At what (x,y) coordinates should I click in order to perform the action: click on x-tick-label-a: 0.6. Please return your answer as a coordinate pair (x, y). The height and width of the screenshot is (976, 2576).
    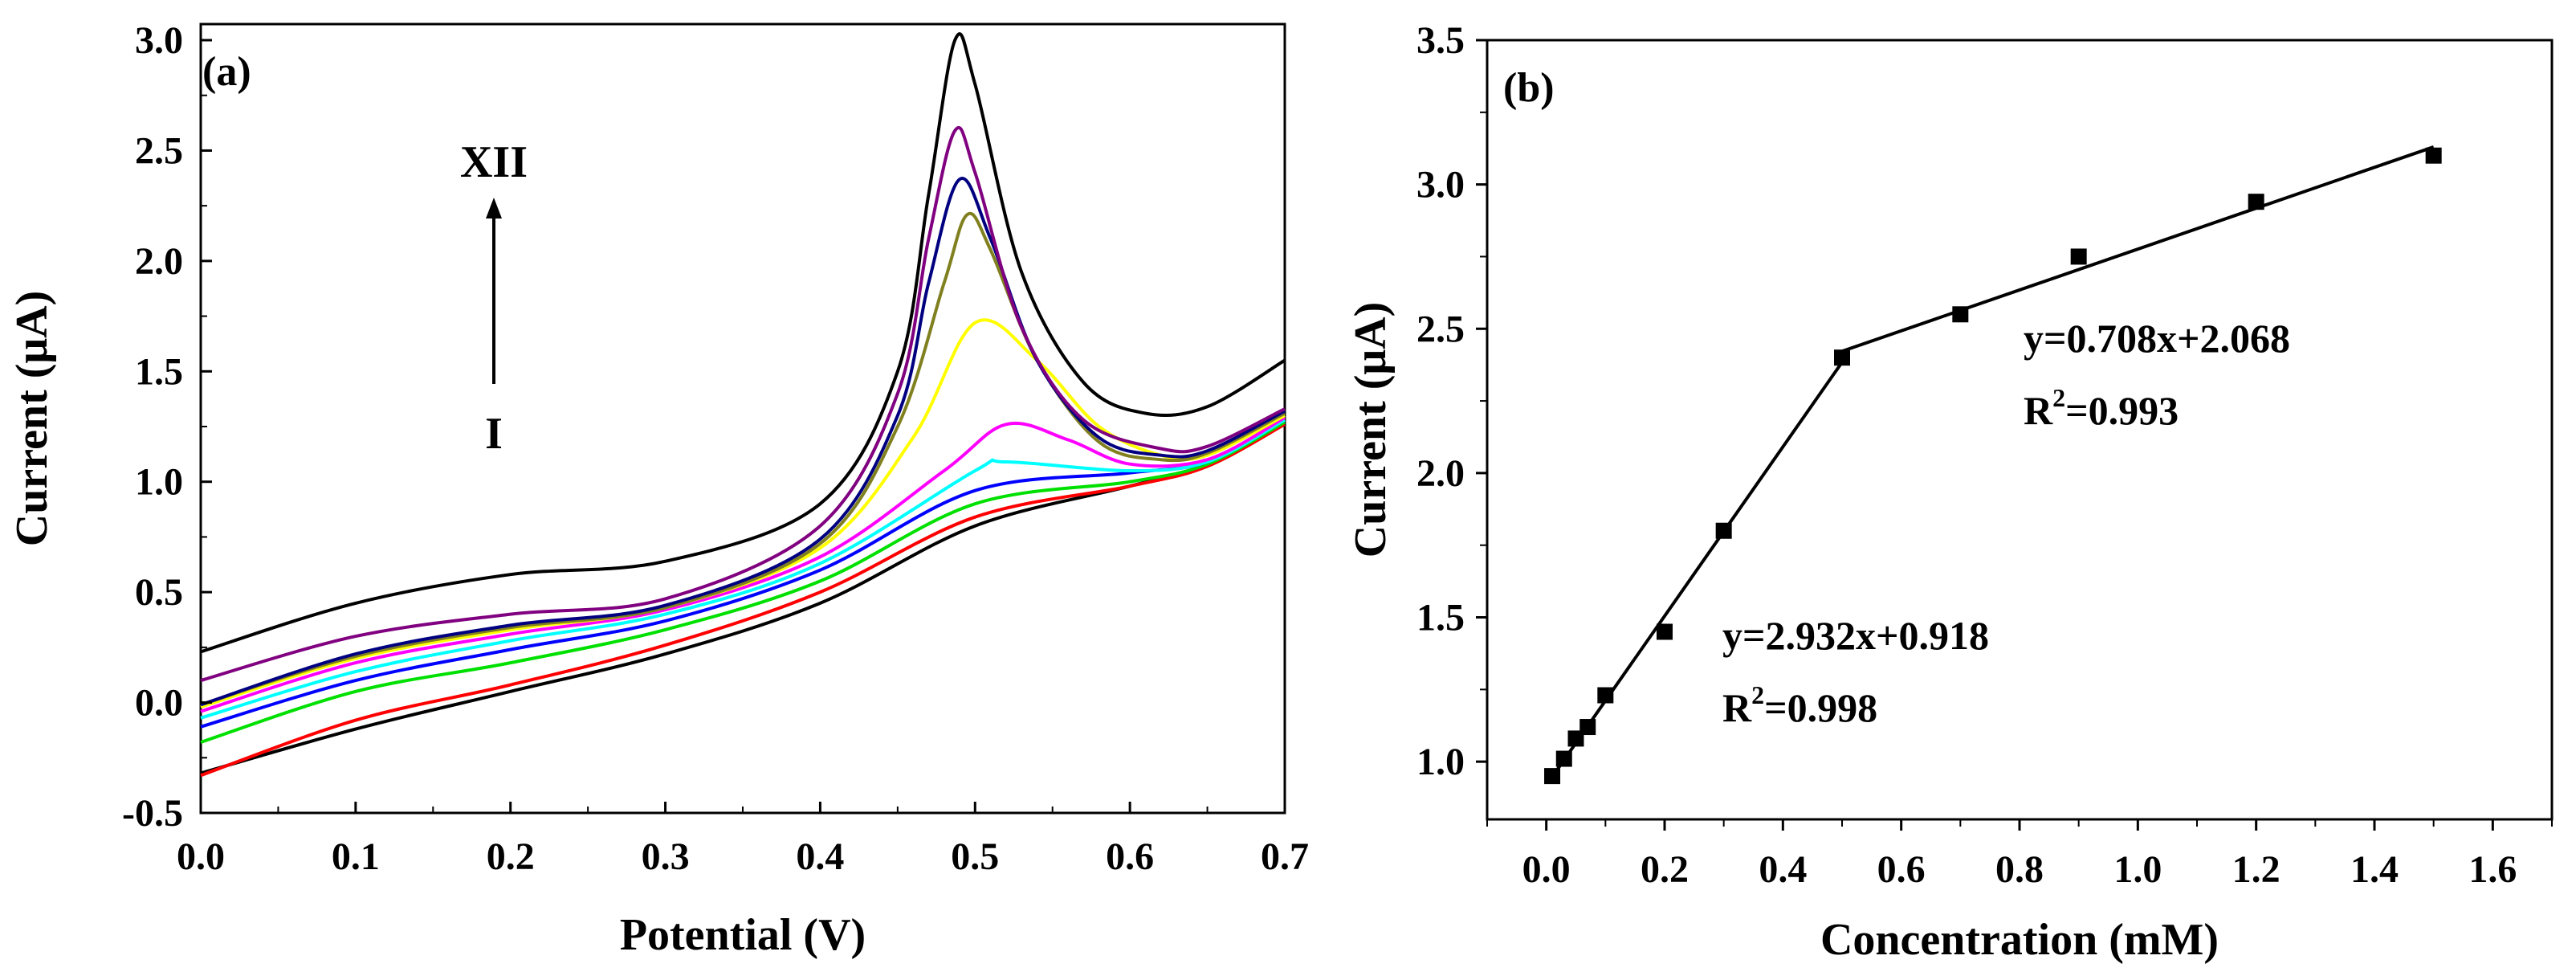
    Looking at the image, I should click on (1130, 856).